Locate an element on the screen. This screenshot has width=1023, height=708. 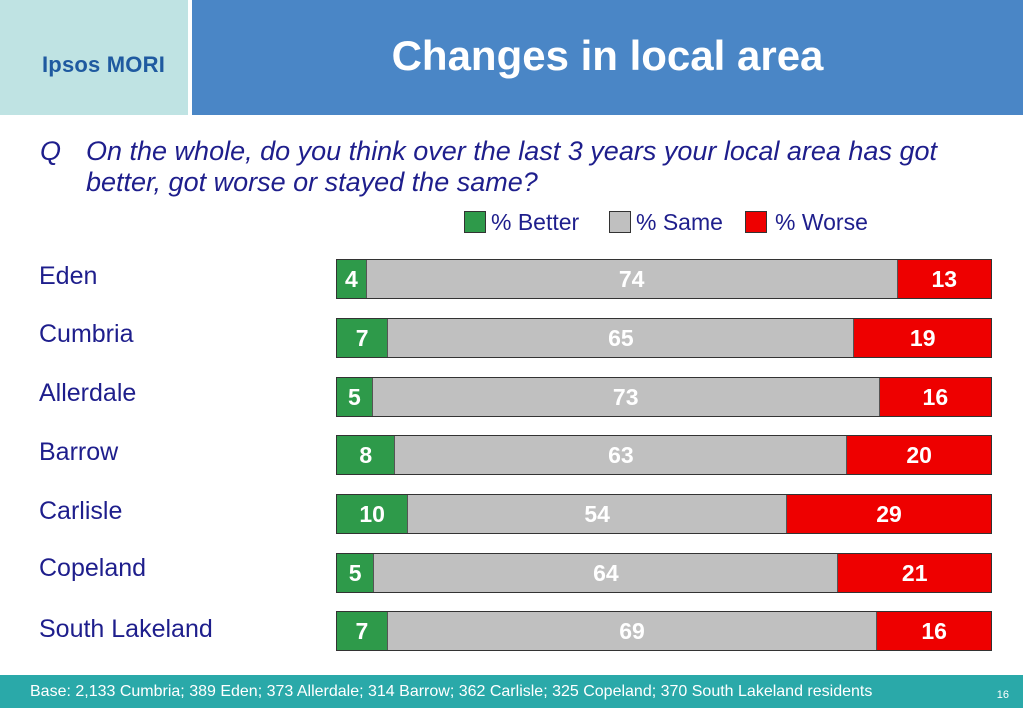
question-label: Q is located at coordinates (51, 151).